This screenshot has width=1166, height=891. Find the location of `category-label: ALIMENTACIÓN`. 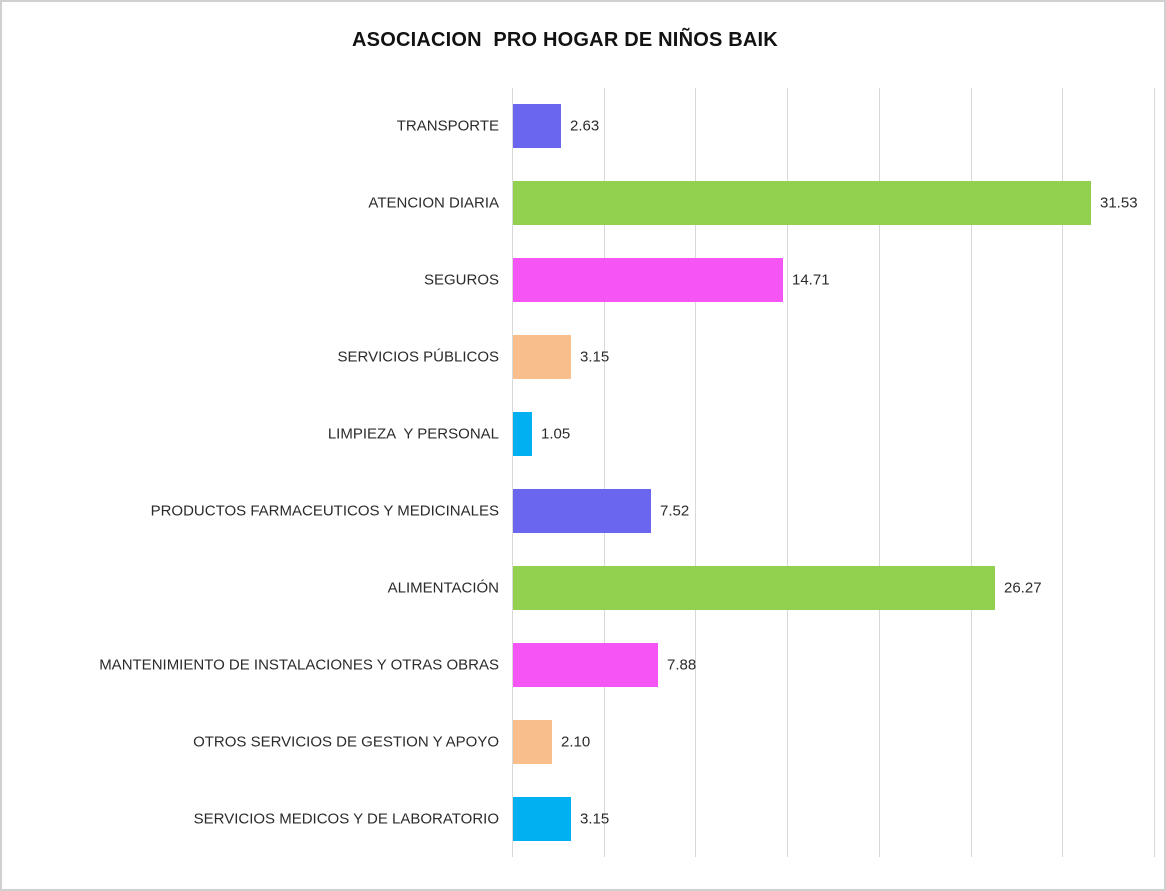

category-label: ALIMENTACIÓN is located at coordinates (443, 588).